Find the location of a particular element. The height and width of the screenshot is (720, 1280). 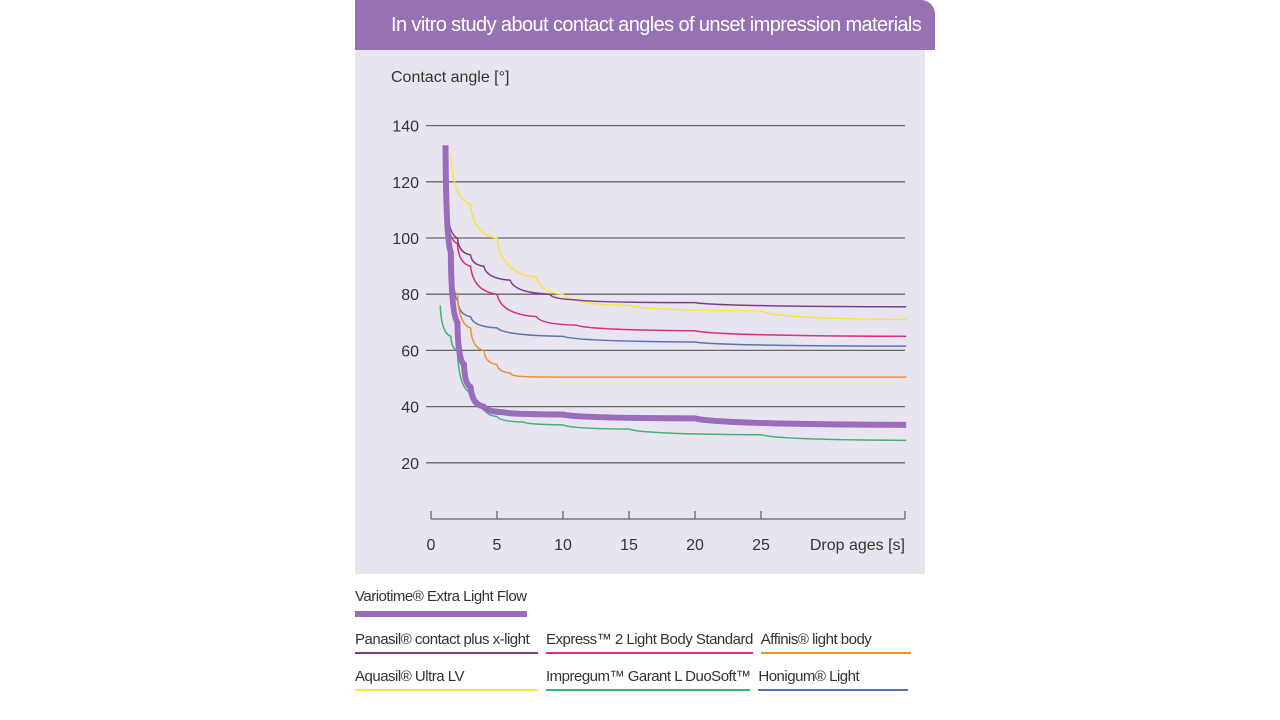

legend-label: Variotime® Extra Light Flow is located at coordinates (441, 596).